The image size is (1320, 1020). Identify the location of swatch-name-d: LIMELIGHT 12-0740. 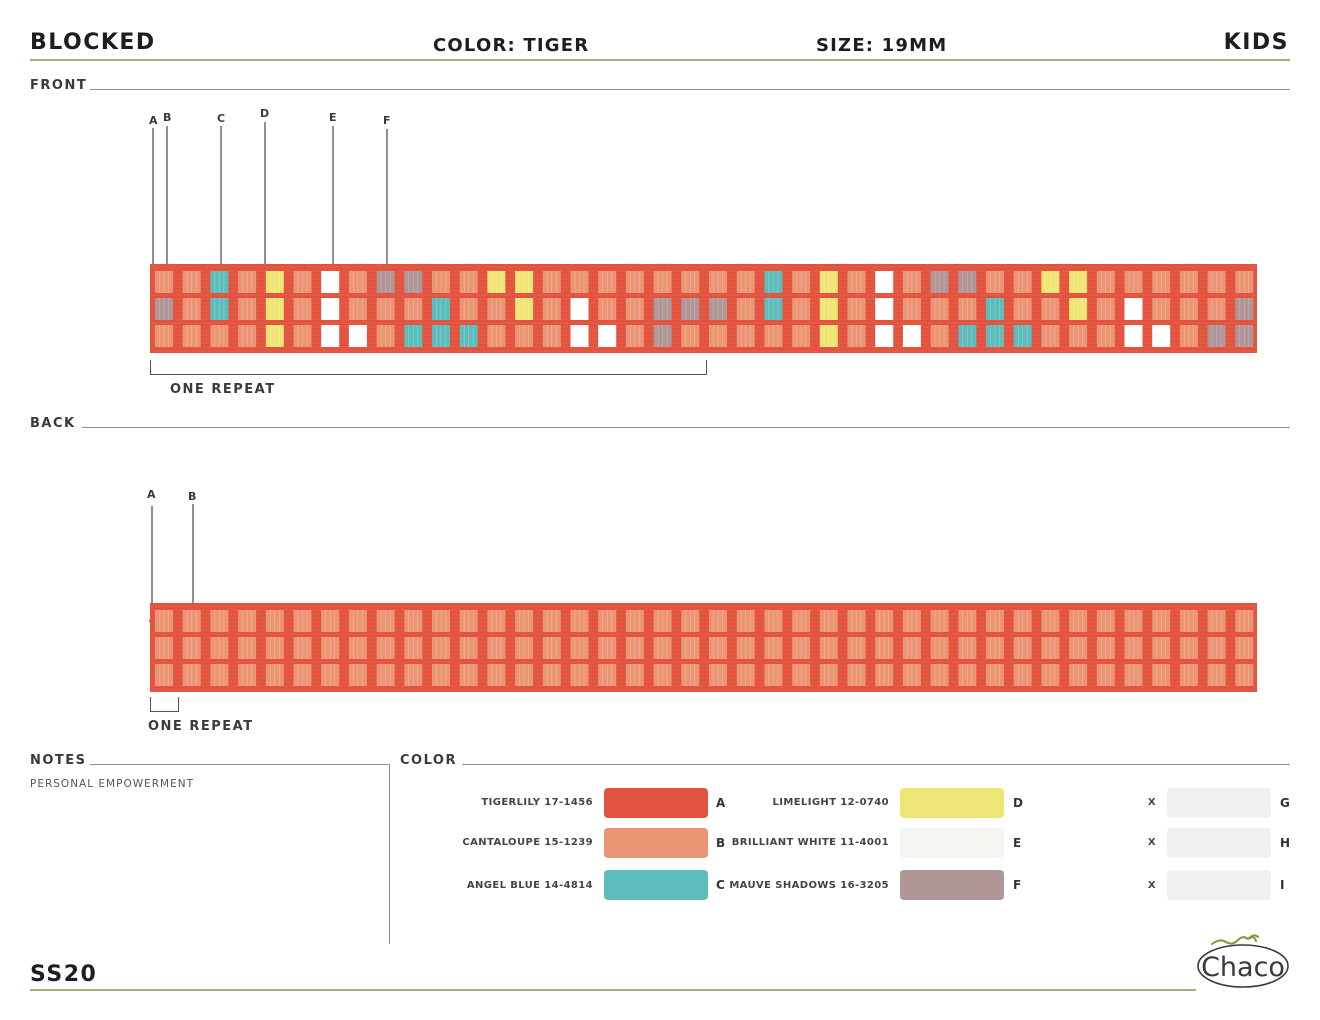
(830, 802).